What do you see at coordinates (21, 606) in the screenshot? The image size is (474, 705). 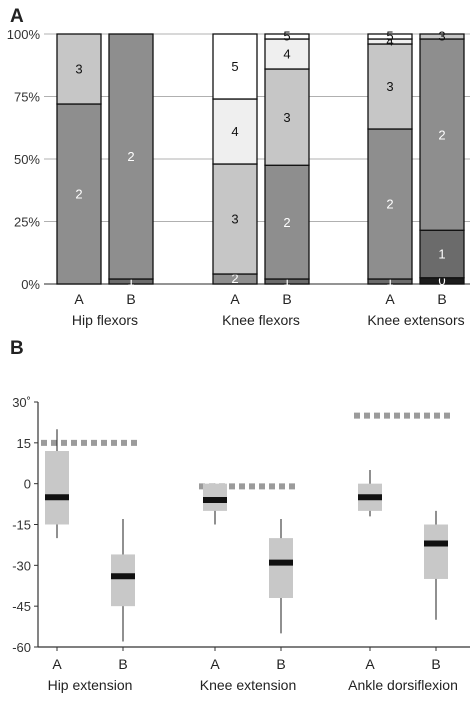 I see `y-tick-label: -45` at bounding box center [21, 606].